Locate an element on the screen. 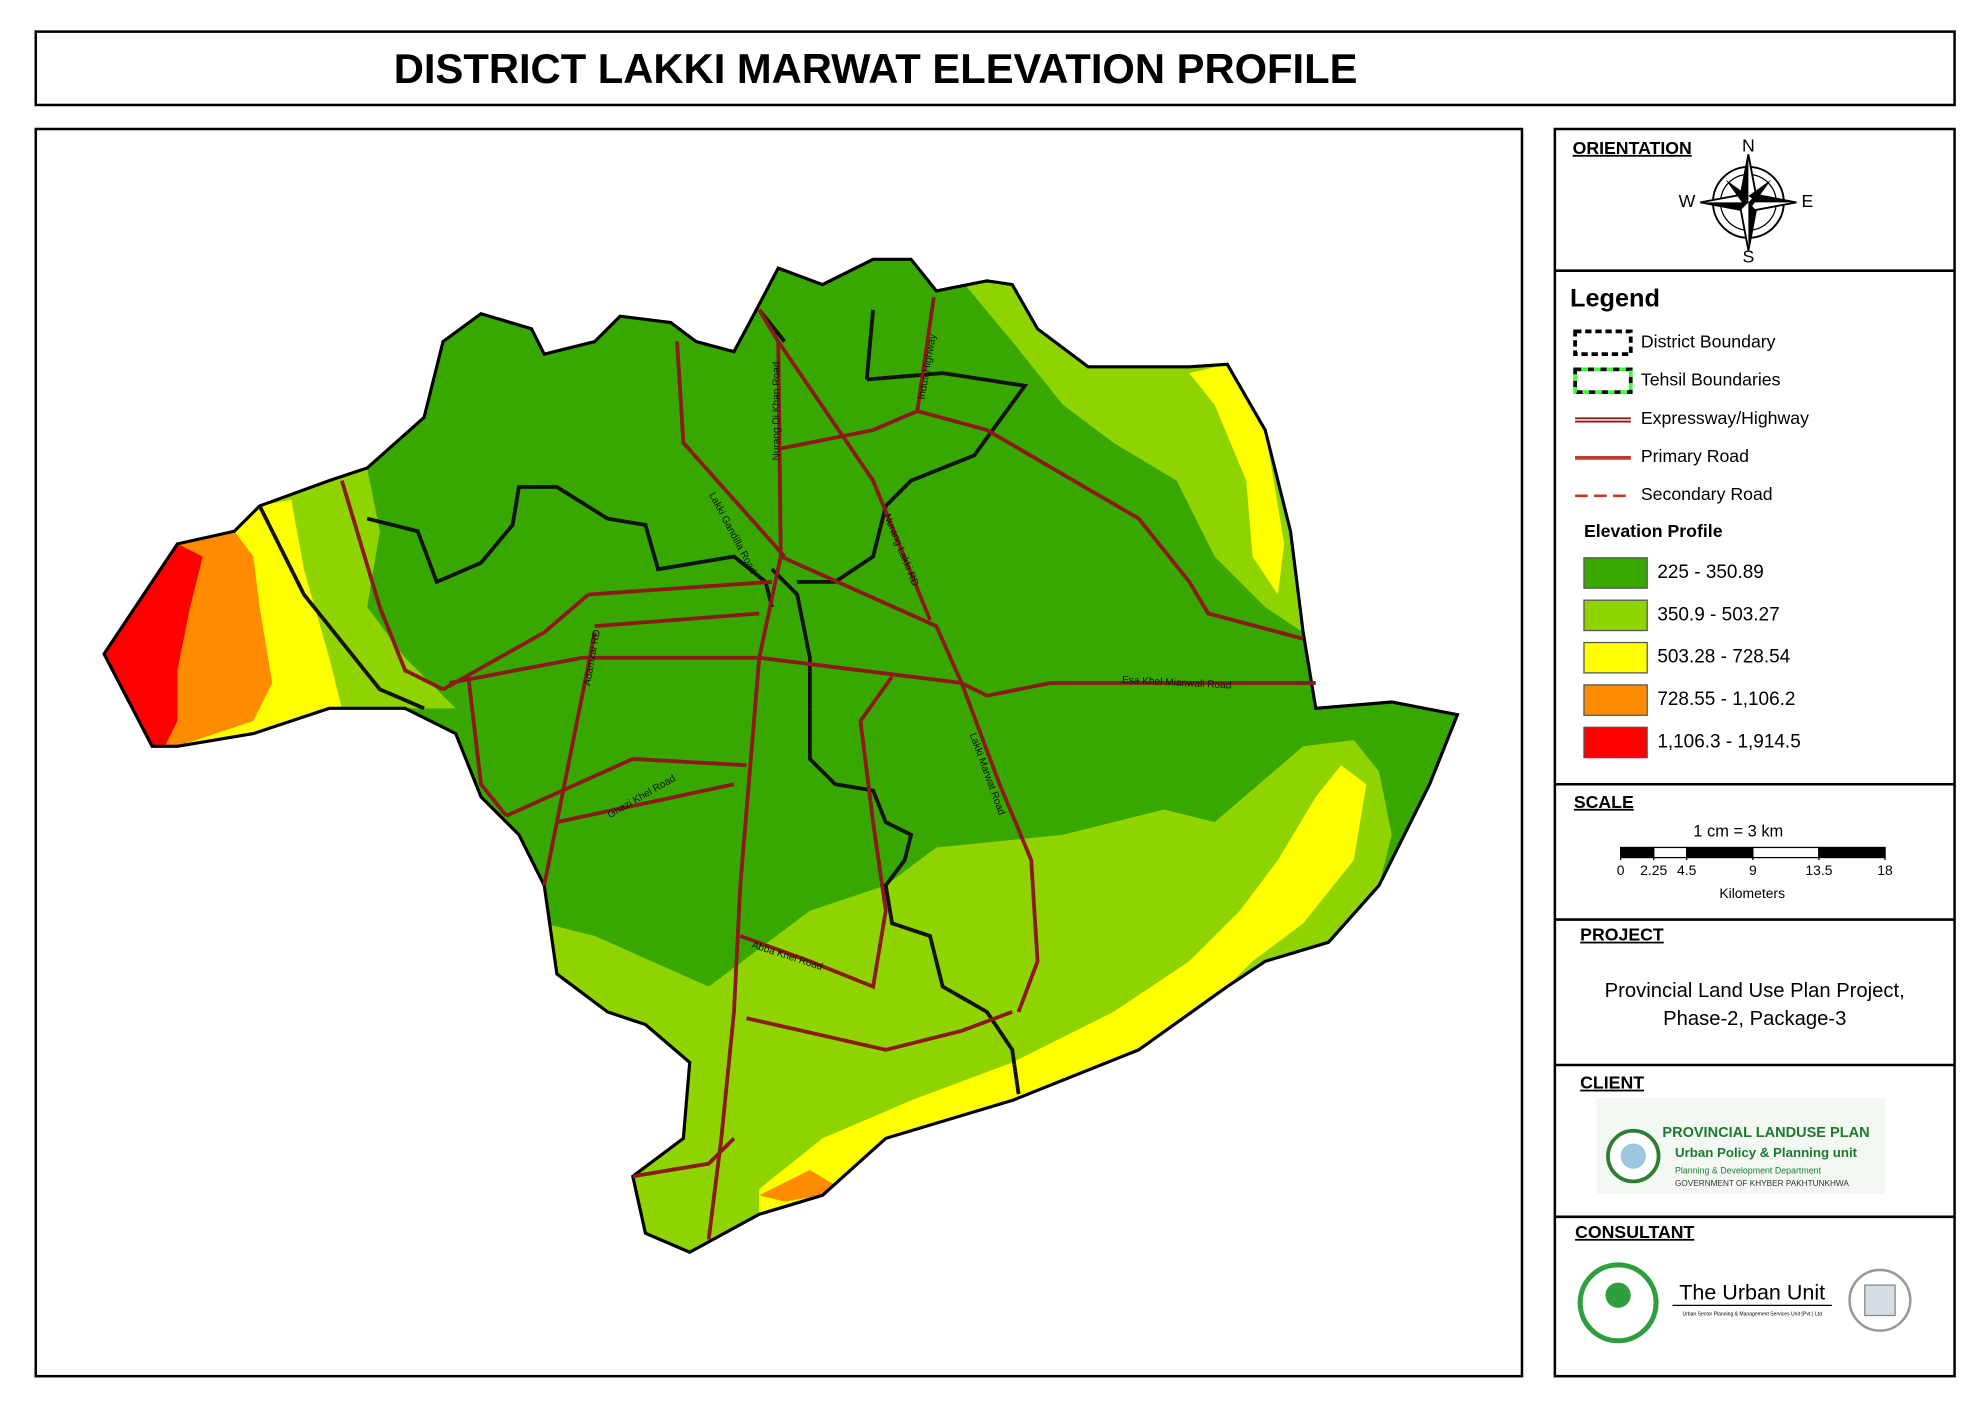 This screenshot has height=1404, width=1984. compass-e: E is located at coordinates (1808, 201).